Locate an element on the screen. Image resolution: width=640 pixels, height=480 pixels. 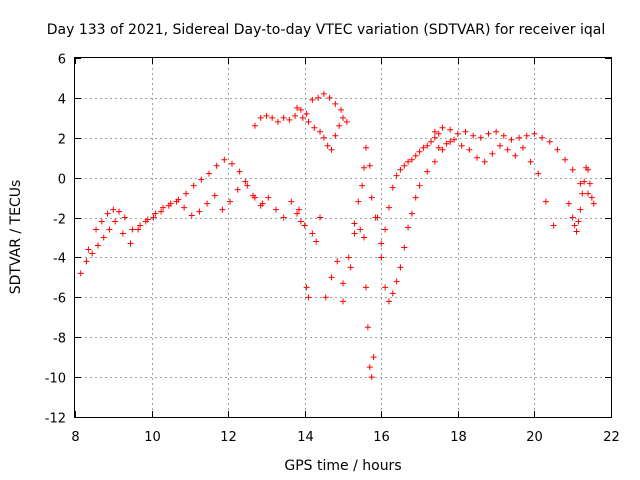
series-track-c is located at coordinates (300, 109).